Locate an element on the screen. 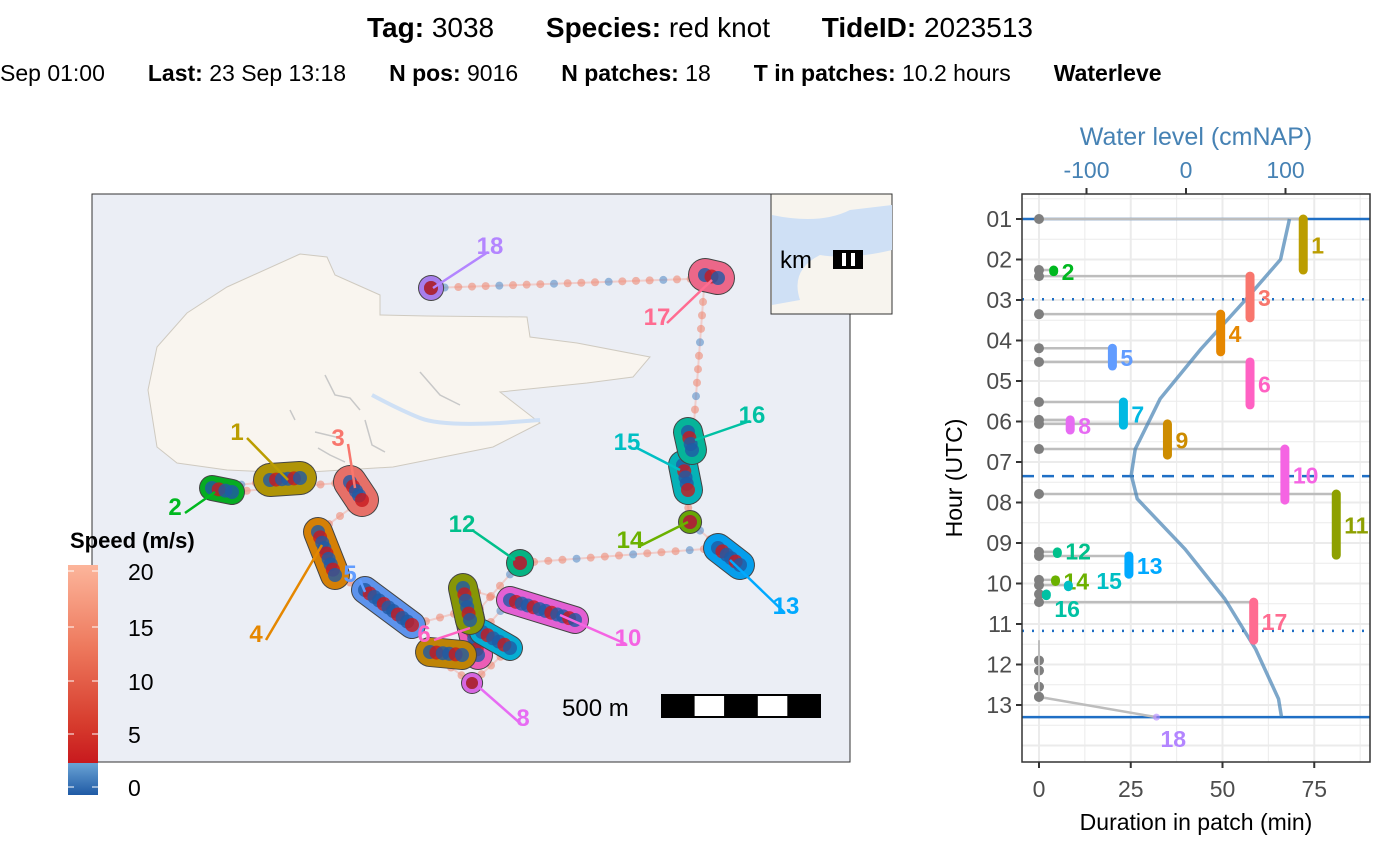 The width and height of the screenshot is (1400, 866). subtitle-npos: N pos: 9016 is located at coordinates (454, 73).